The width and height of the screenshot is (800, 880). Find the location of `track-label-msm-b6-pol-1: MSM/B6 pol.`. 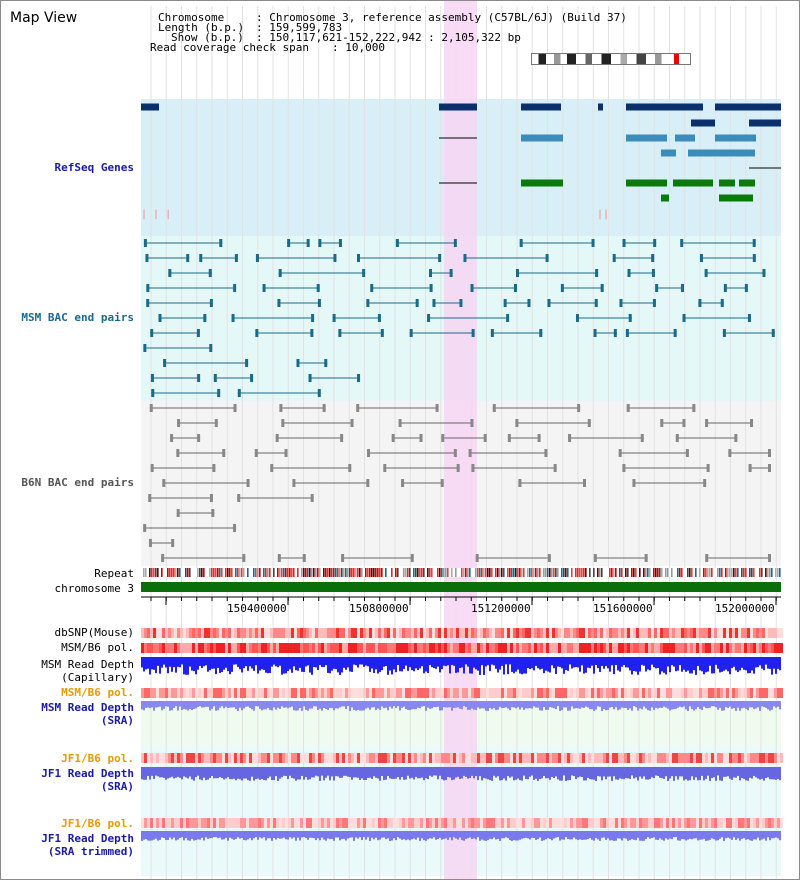

track-label-msm-b6-pol-1: MSM/B6 pol. is located at coordinates (97, 647).